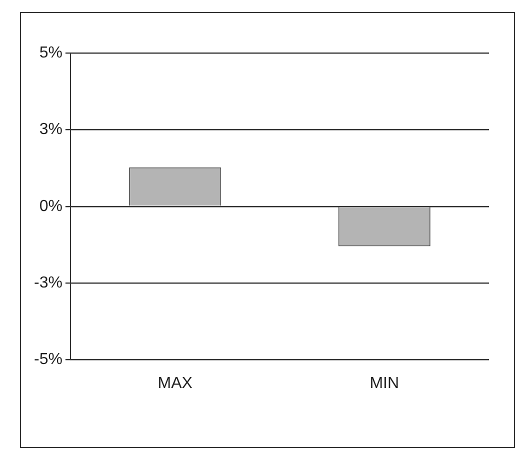 Image resolution: width=529 pixels, height=449 pixels. What do you see at coordinates (175, 383) in the screenshot?
I see `x-tick-label: MAX` at bounding box center [175, 383].